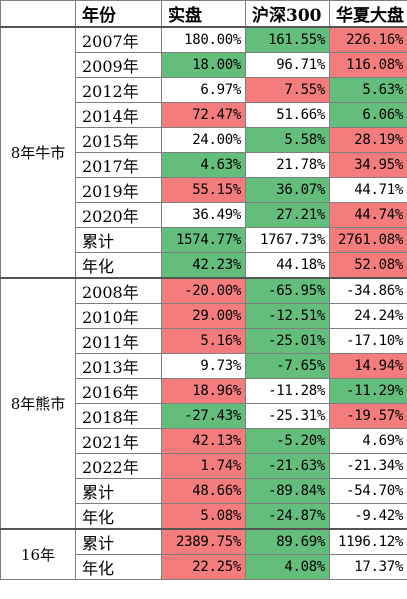 This screenshot has height=599, width=407. What do you see at coordinates (287, 290) in the screenshot?
I see `csi300-cell: -65.95%` at bounding box center [287, 290].